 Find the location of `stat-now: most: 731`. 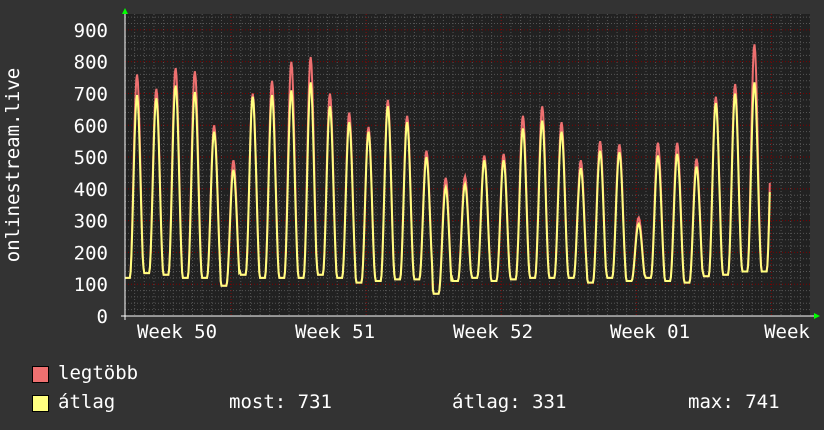

stat-now: most: 731 is located at coordinates (280, 402).